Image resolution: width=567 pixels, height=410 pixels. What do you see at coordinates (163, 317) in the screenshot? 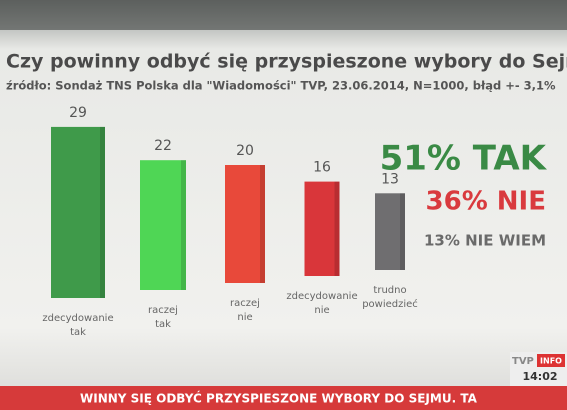
I see `category-label: raczej tak` at bounding box center [163, 317].